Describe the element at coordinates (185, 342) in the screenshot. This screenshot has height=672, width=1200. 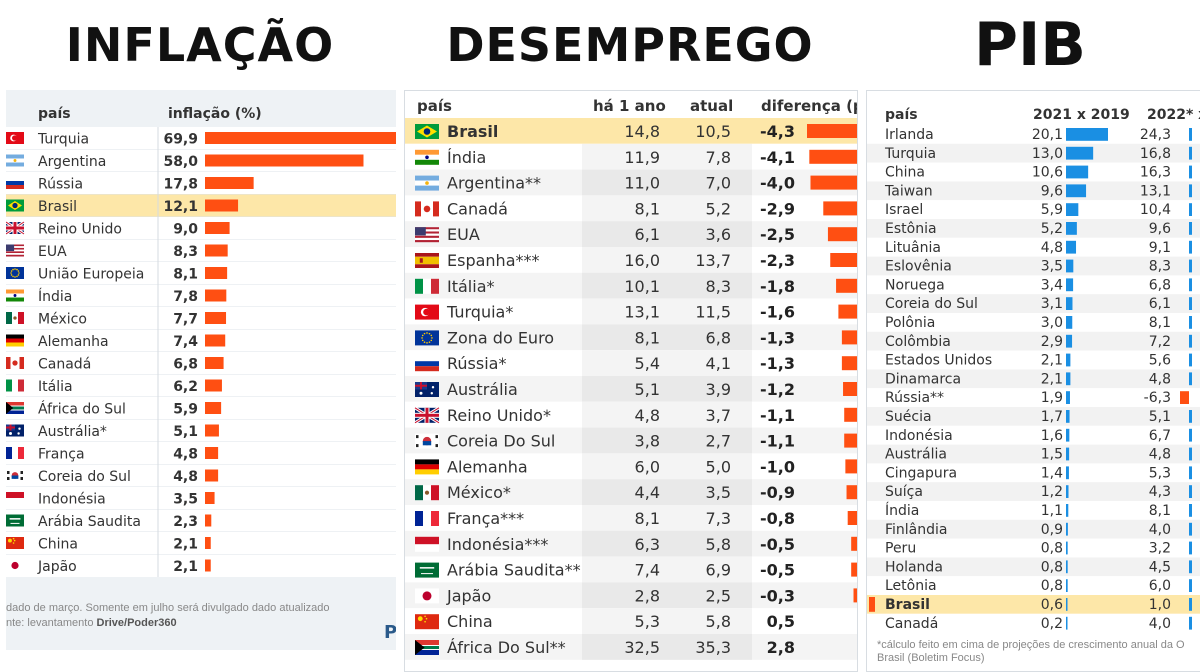
I see `inflation-value-label: 7,4` at that location.